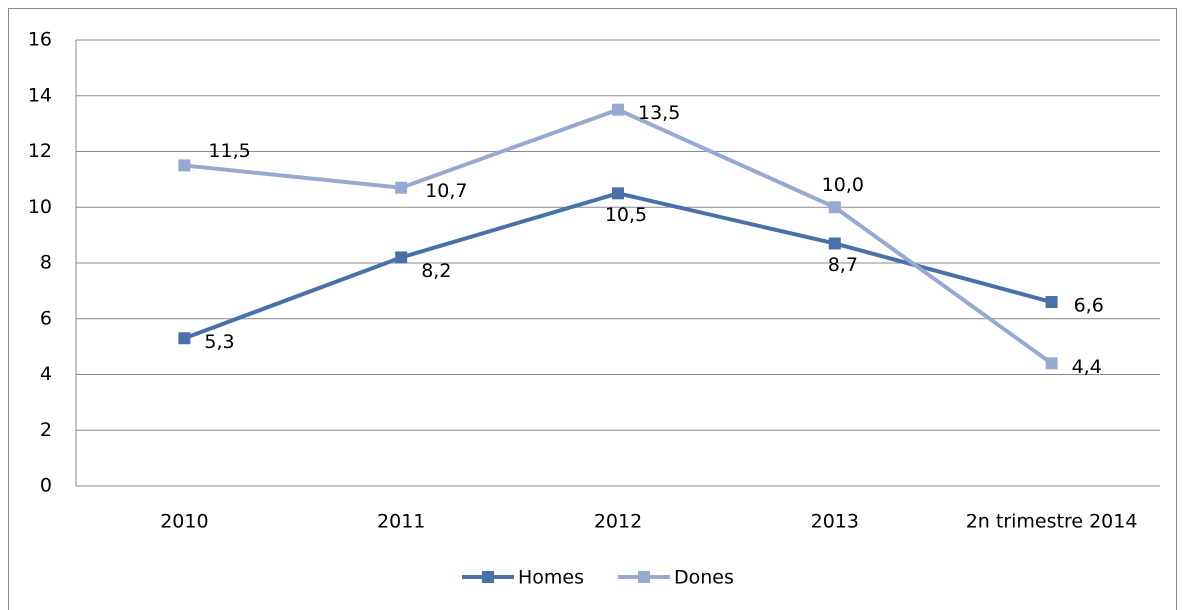  What do you see at coordinates (40, 207) in the screenshot?
I see `y-tick-label: 10` at bounding box center [40, 207].